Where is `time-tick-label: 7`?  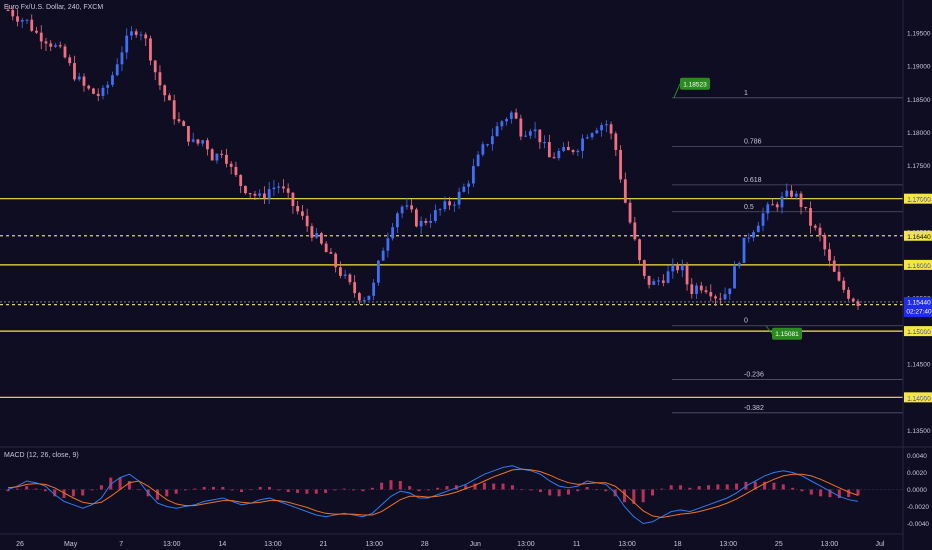
time-tick-label: 7 is located at coordinates (121, 544).